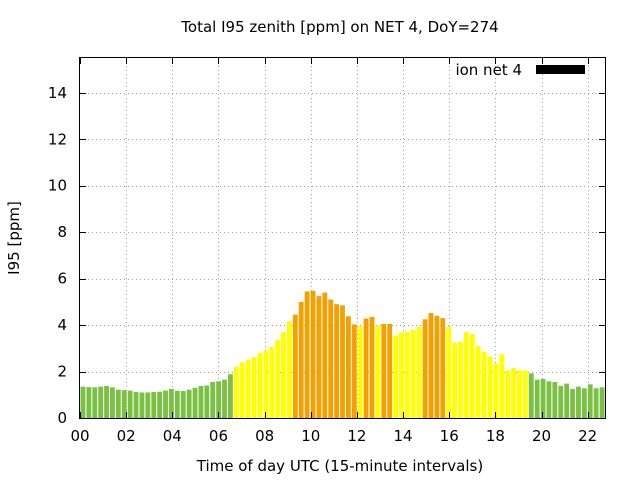  I want to click on y-tick-label: 10, so click(57, 186).